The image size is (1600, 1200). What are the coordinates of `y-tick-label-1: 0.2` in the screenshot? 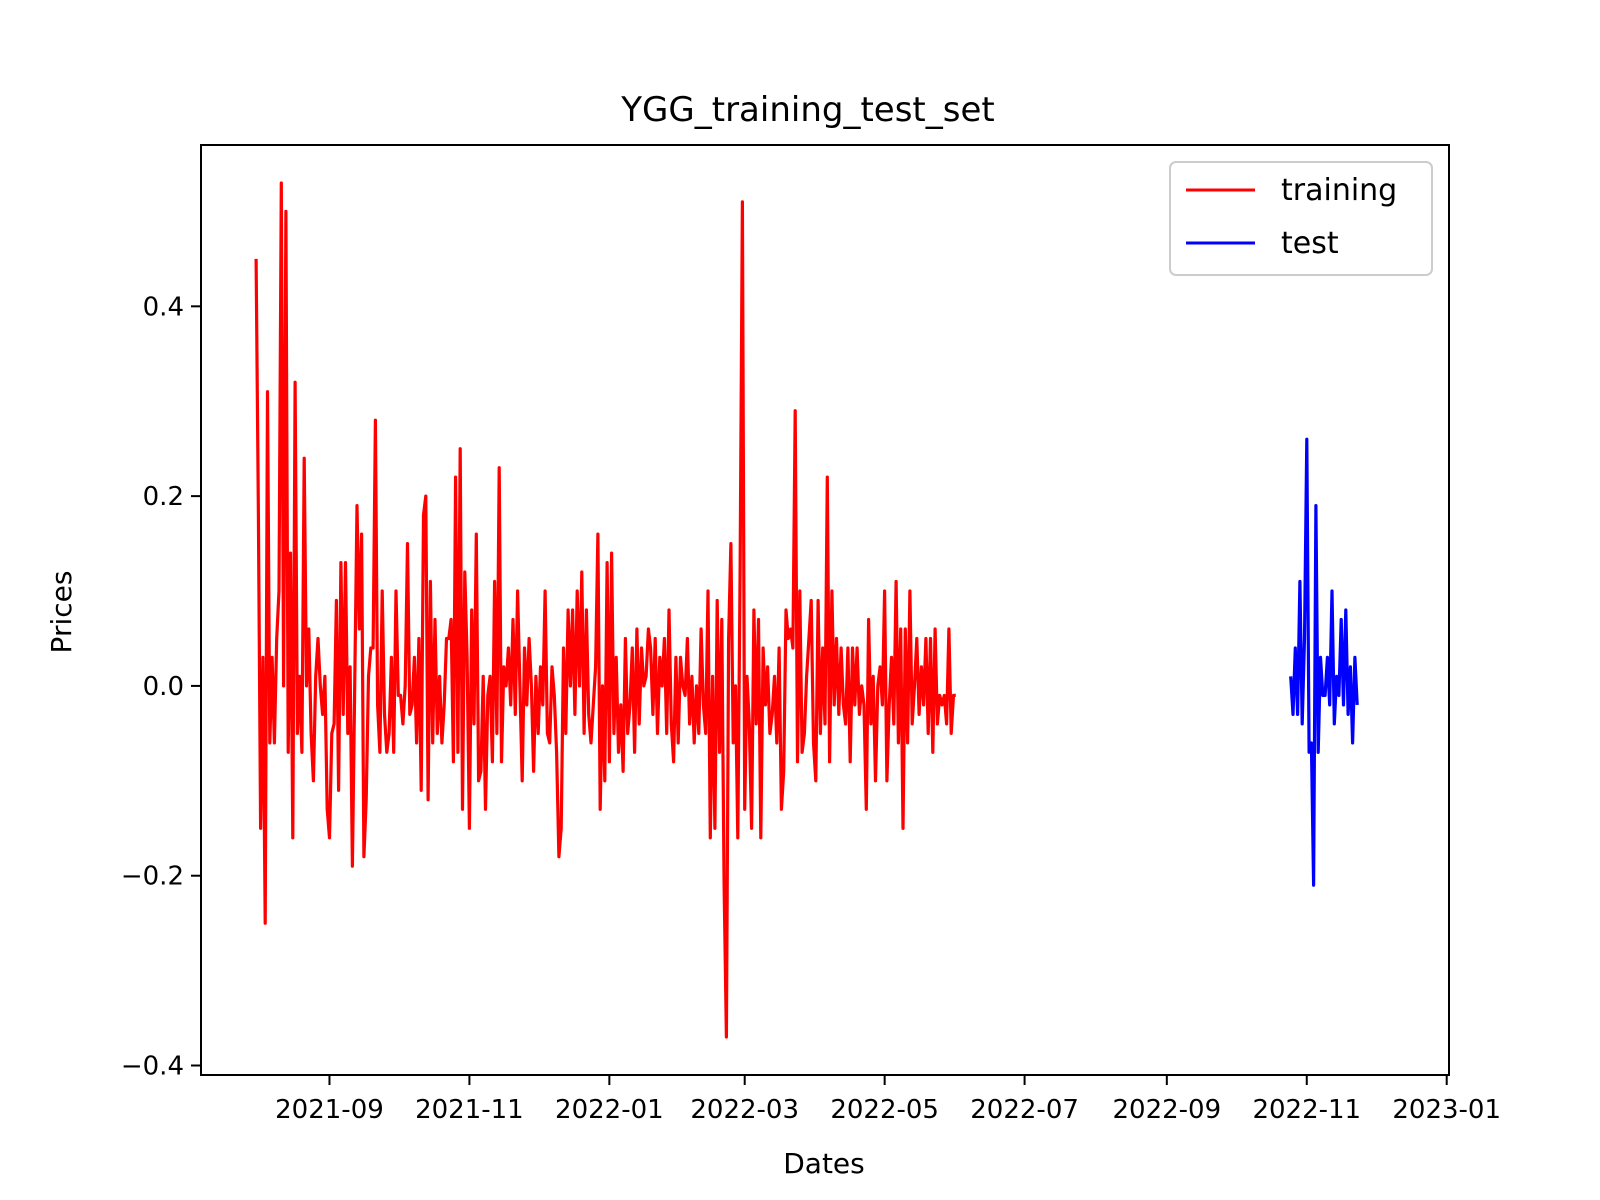 It's located at (163, 497).